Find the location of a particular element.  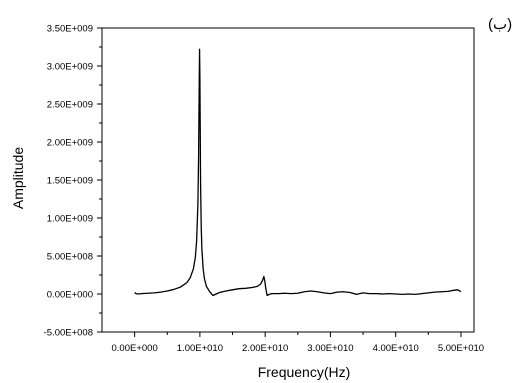

x-axis-ticks is located at coordinates (298, 334).